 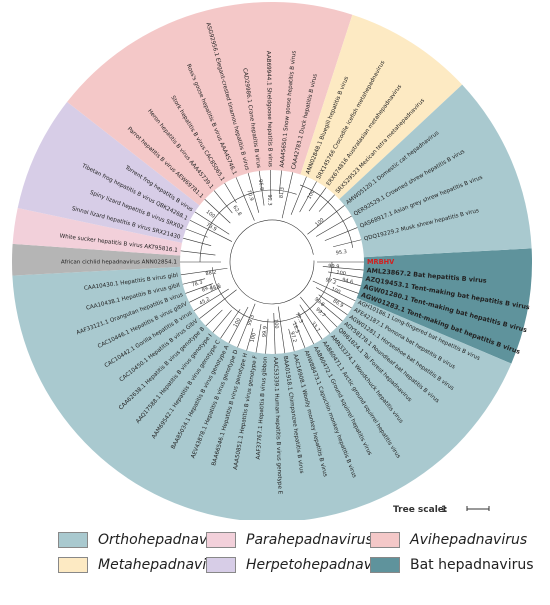 I want to click on legend-label: Herpetohepadnavirus, so click(x=322, y=565).